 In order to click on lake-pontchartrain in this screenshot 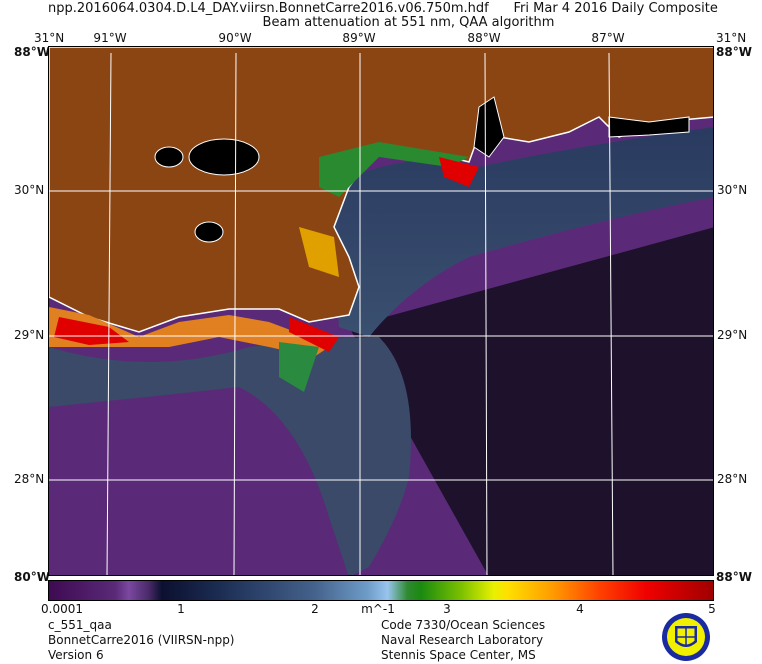, I will do `click(224, 157)`.